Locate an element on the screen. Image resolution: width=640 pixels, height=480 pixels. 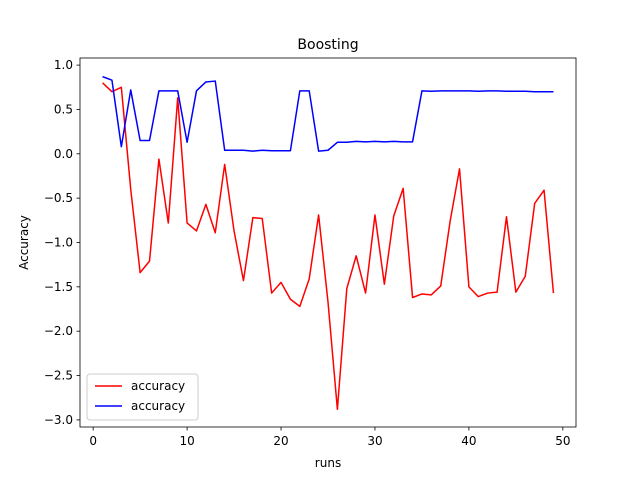
y-tick-label: −2.0 is located at coordinates (58, 331).